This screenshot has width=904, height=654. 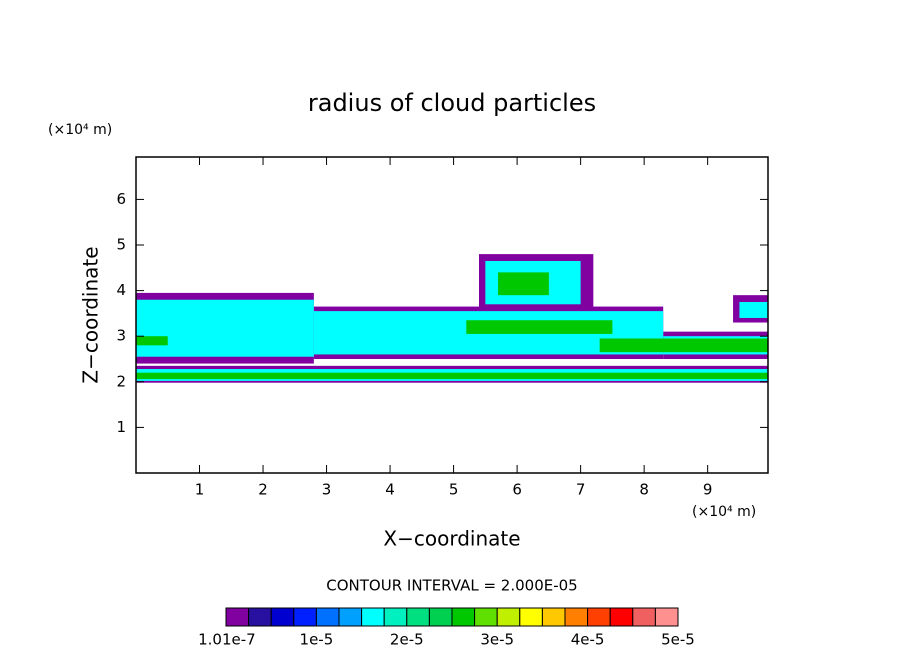 I want to click on colorbar-label: 1.01e-7, so click(x=227, y=640).